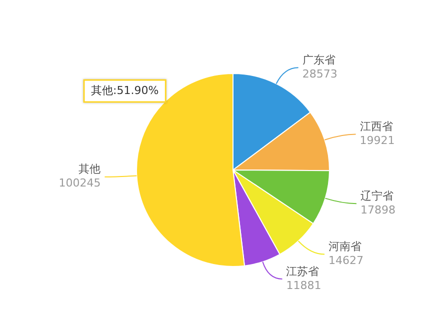 The width and height of the screenshot is (434, 331). What do you see at coordinates (378, 209) in the screenshot?
I see `data-label: 17898` at bounding box center [378, 209].